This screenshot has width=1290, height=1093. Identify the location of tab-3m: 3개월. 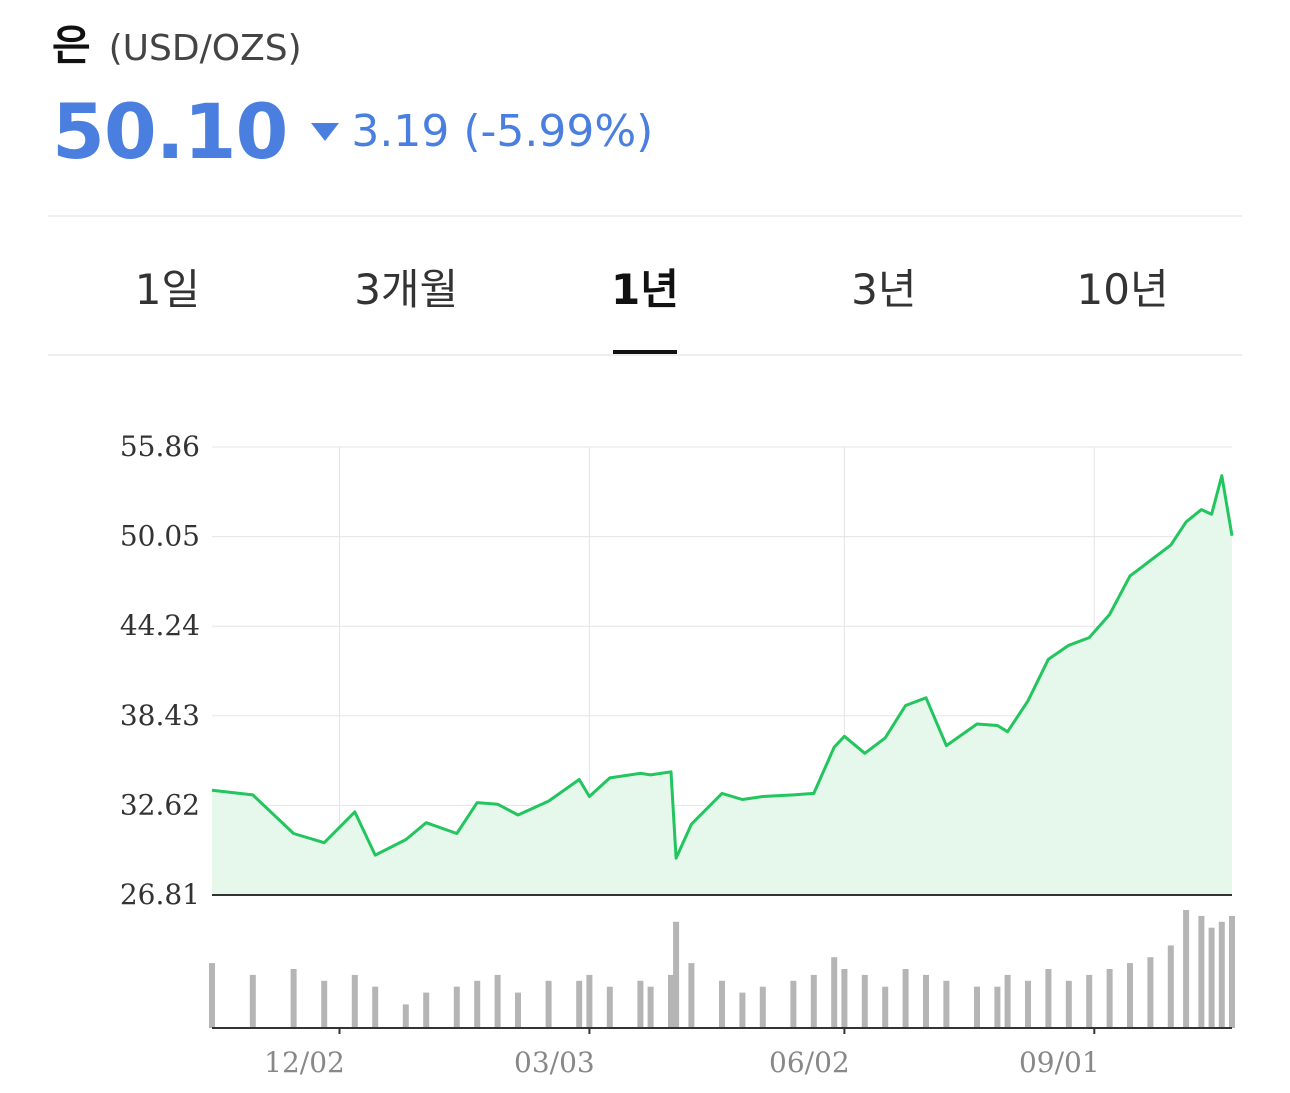
(406, 289).